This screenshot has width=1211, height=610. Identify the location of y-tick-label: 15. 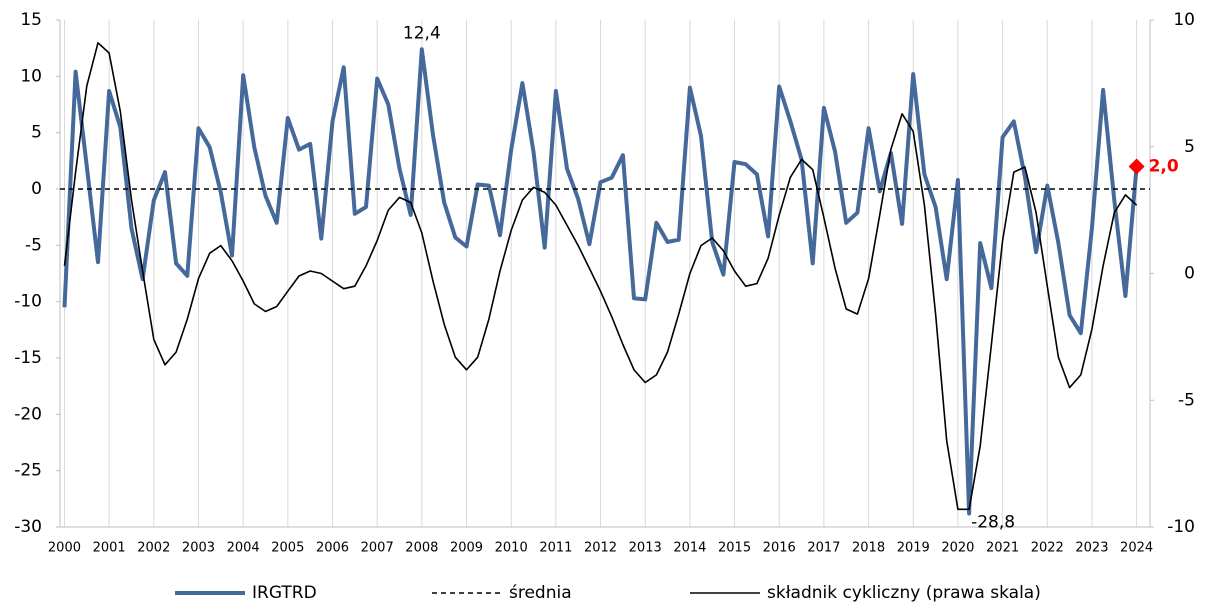
(31, 20).